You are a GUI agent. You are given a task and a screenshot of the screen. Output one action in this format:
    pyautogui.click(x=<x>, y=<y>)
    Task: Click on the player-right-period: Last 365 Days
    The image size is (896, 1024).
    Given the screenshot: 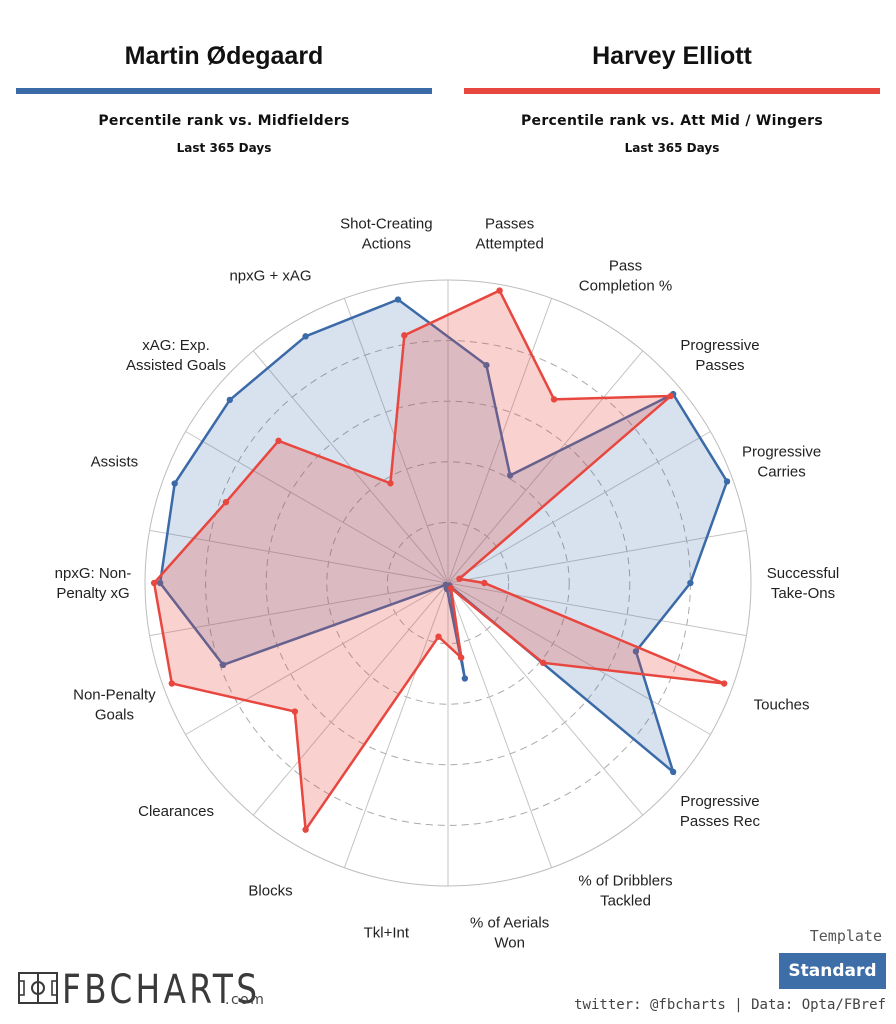 What is the action you would take?
    pyautogui.click(x=672, y=148)
    